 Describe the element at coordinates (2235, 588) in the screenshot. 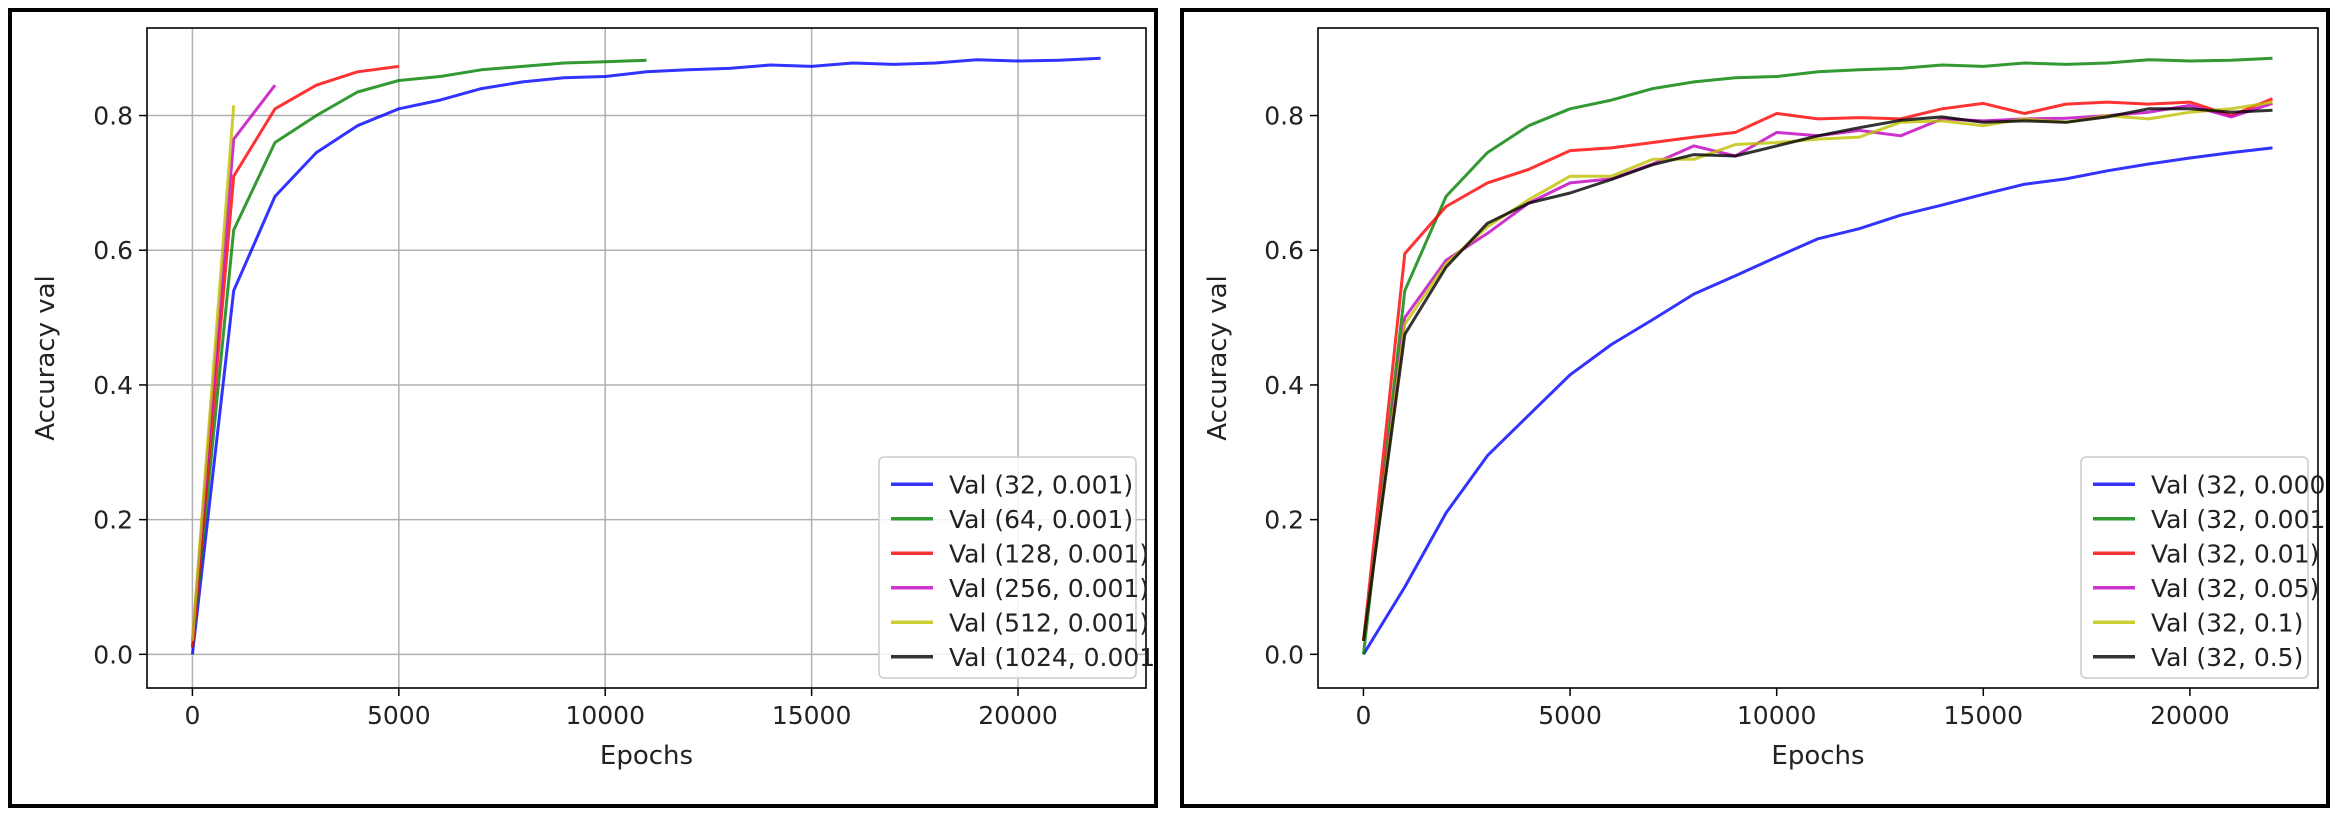

I see `legend-label: Val (32, 0.05)` at that location.